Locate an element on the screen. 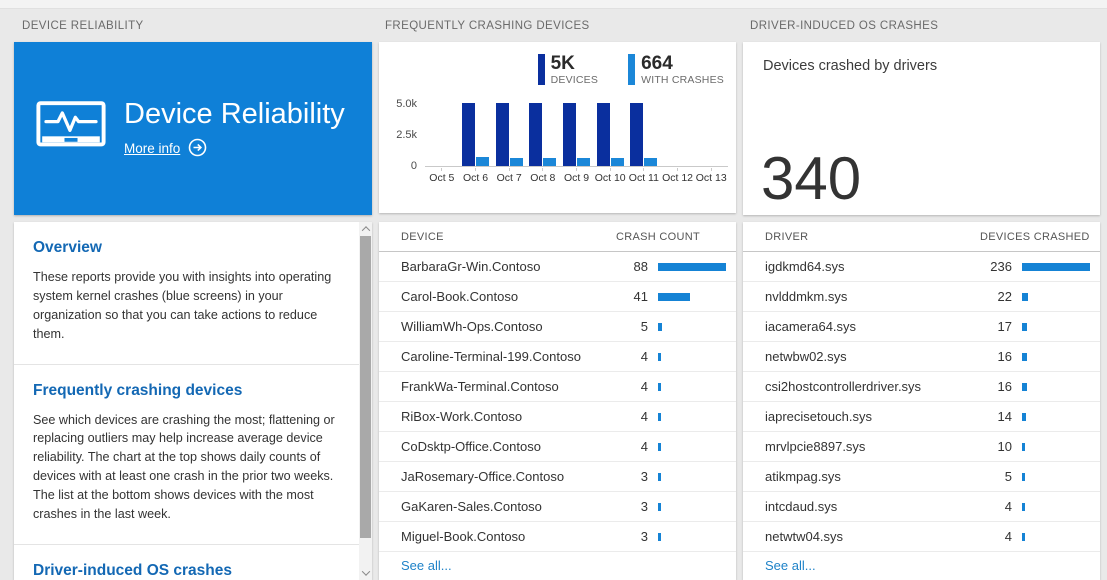 Image resolution: width=1107 pixels, height=580 pixels. table-row: atikmpag.sys 5 is located at coordinates (921, 477).